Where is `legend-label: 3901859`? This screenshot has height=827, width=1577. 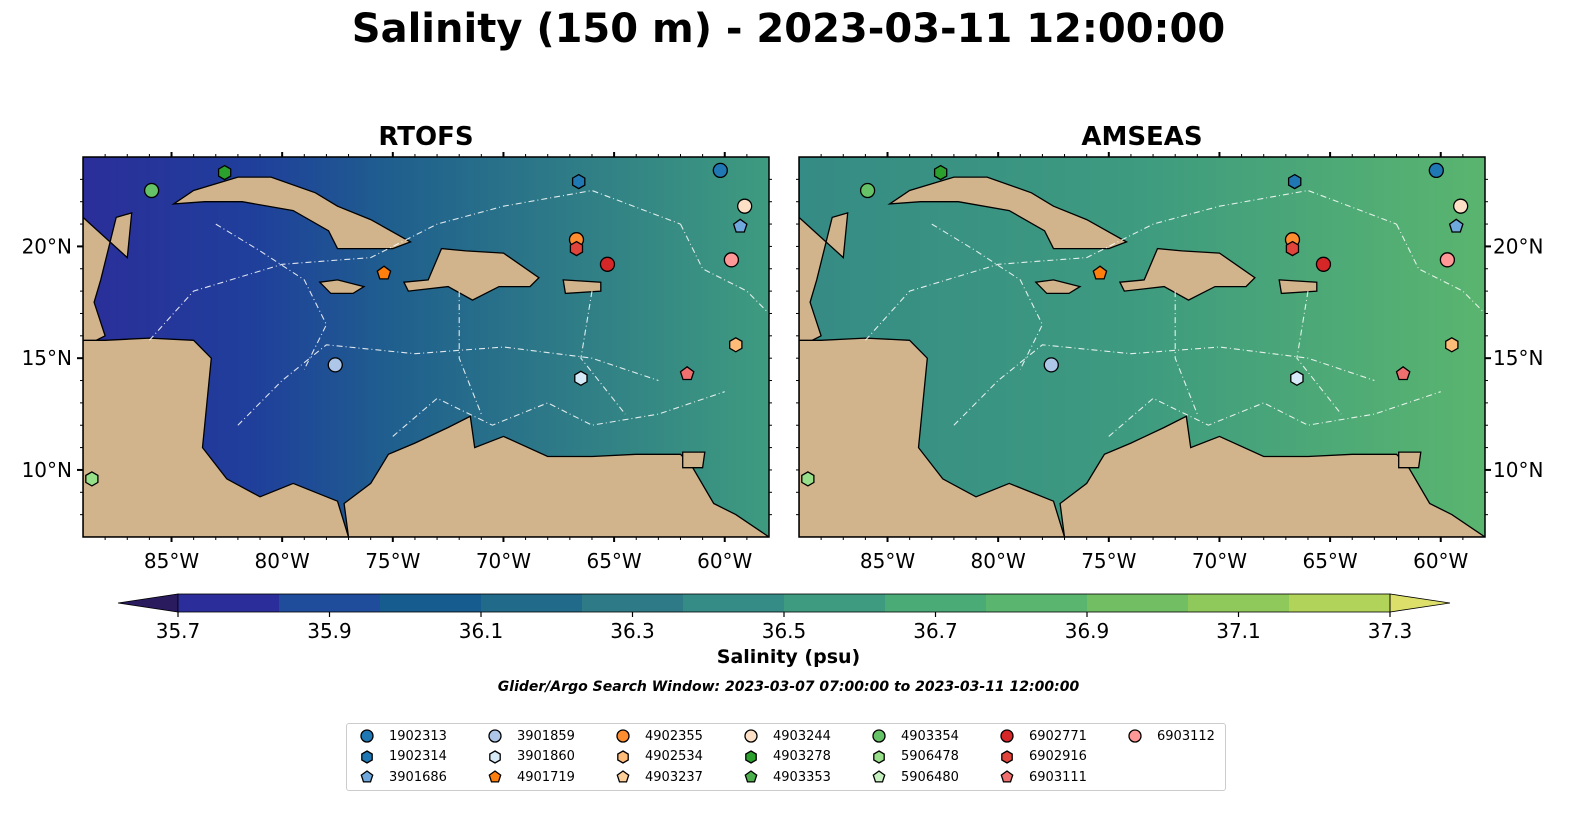 legend-label: 3901859 is located at coordinates (546, 736).